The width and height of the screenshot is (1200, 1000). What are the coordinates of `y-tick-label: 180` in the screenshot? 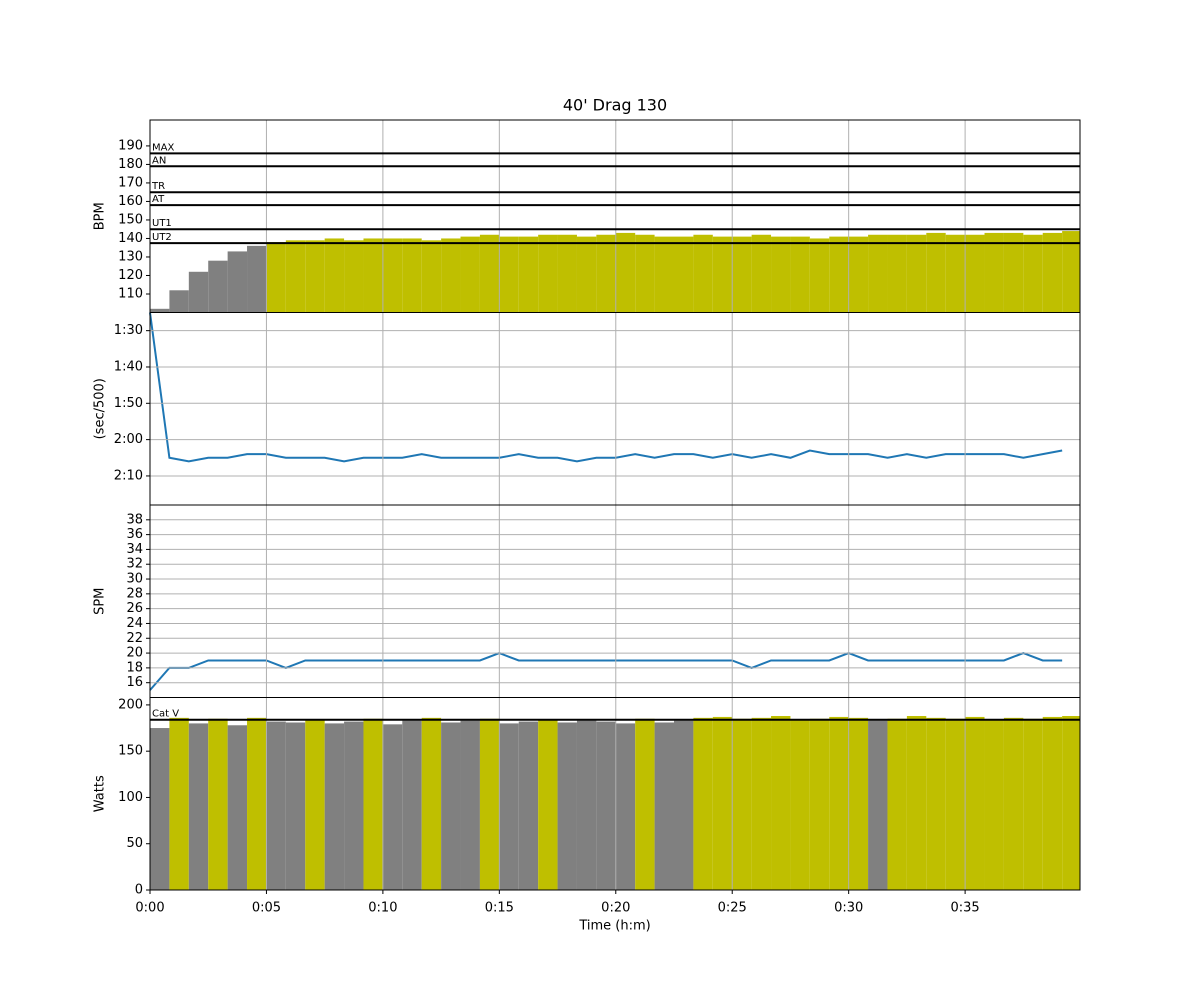 It's located at (130, 164).